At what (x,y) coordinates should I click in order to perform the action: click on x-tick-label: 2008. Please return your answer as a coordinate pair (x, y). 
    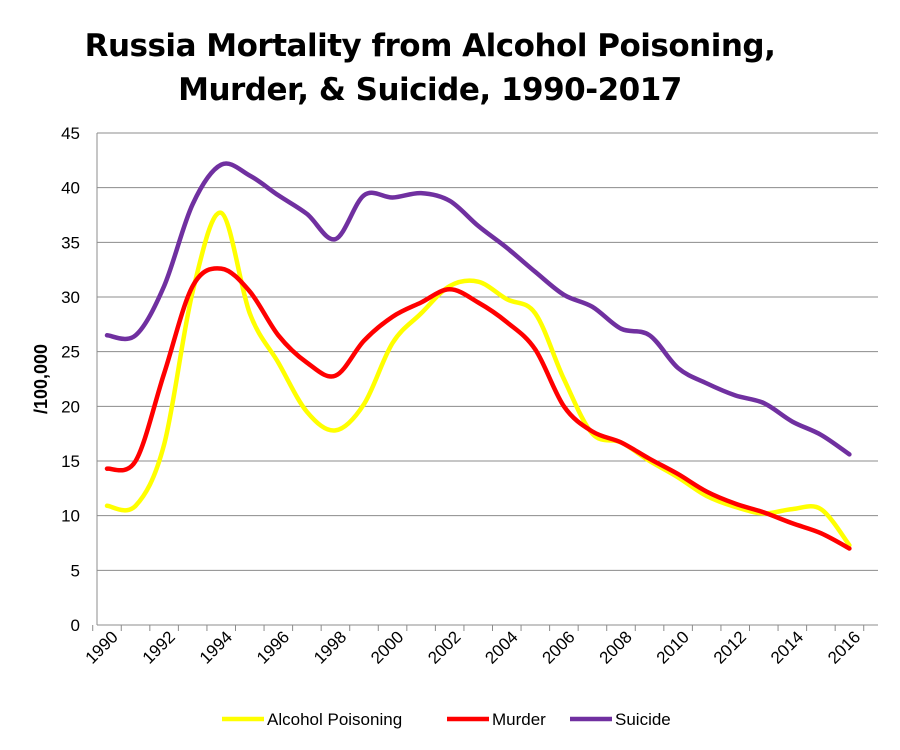
    Looking at the image, I should click on (616, 647).